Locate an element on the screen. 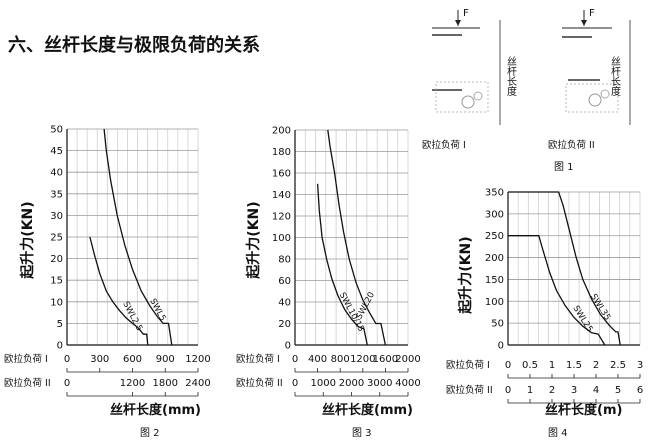 The image size is (650, 444). figure-caption: 图 4 is located at coordinates (558, 433).